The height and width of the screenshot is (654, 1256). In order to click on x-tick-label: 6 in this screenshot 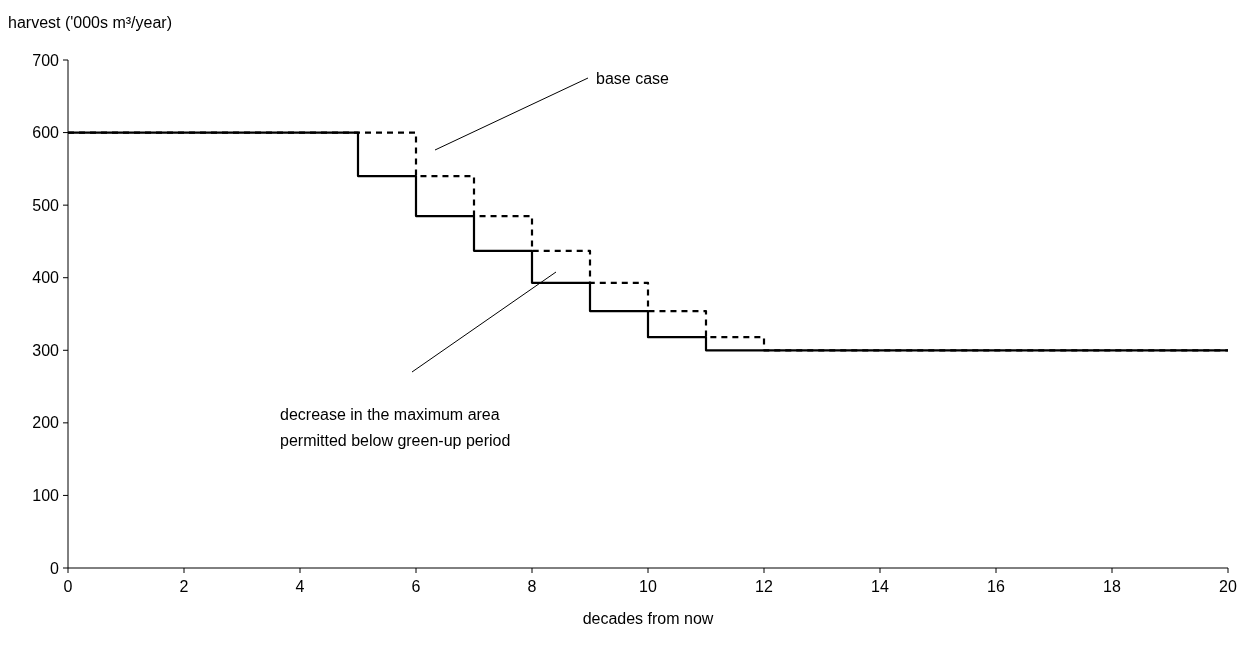, I will do `click(416, 586)`.